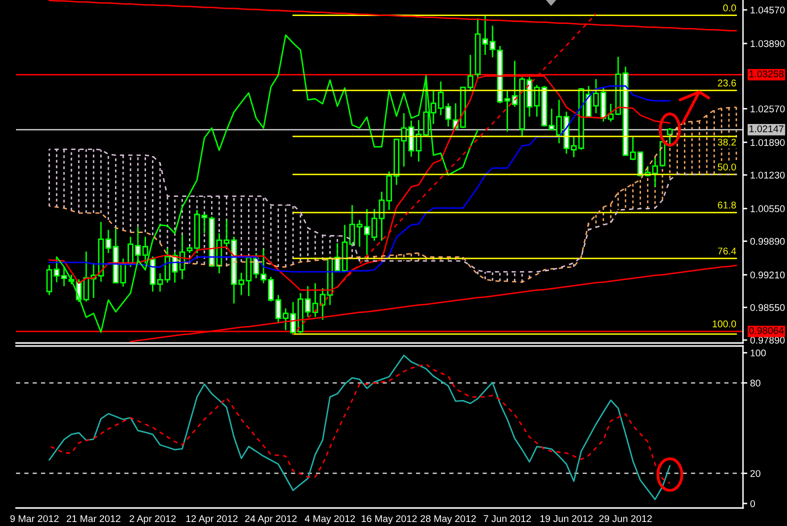 This screenshot has width=787, height=526. Describe the element at coordinates (767, 275) in the screenshot. I see `y-tick-label: 0.99210` at that location.